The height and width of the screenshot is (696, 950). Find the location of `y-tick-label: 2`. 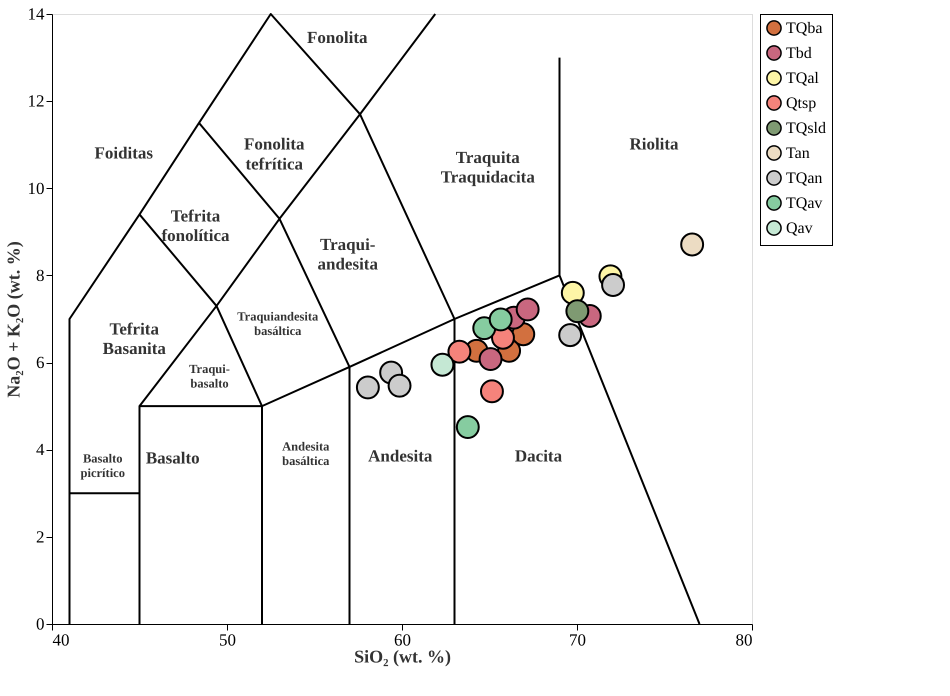

y-tick-label: 2 is located at coordinates (40, 536).